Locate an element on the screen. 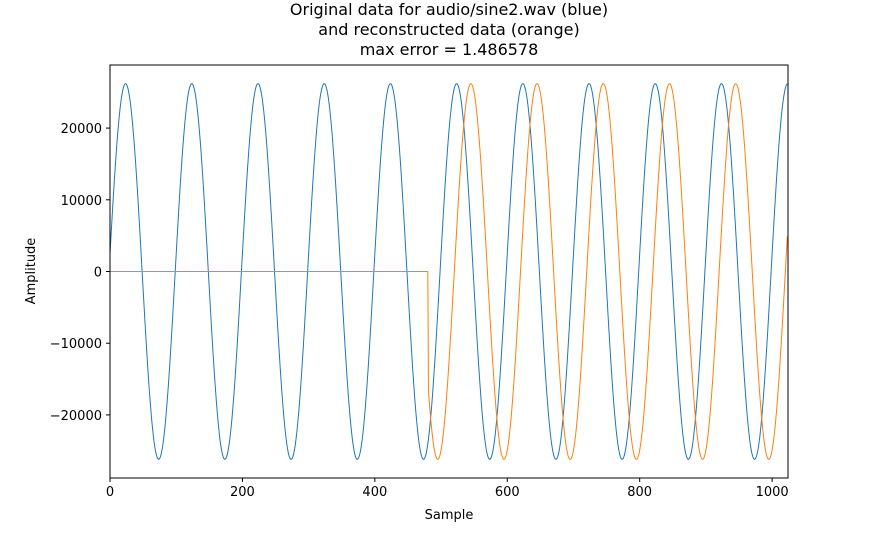 Image resolution: width=876 pixels, height=538 pixels. x-axis-label: Sample is located at coordinates (449, 515).